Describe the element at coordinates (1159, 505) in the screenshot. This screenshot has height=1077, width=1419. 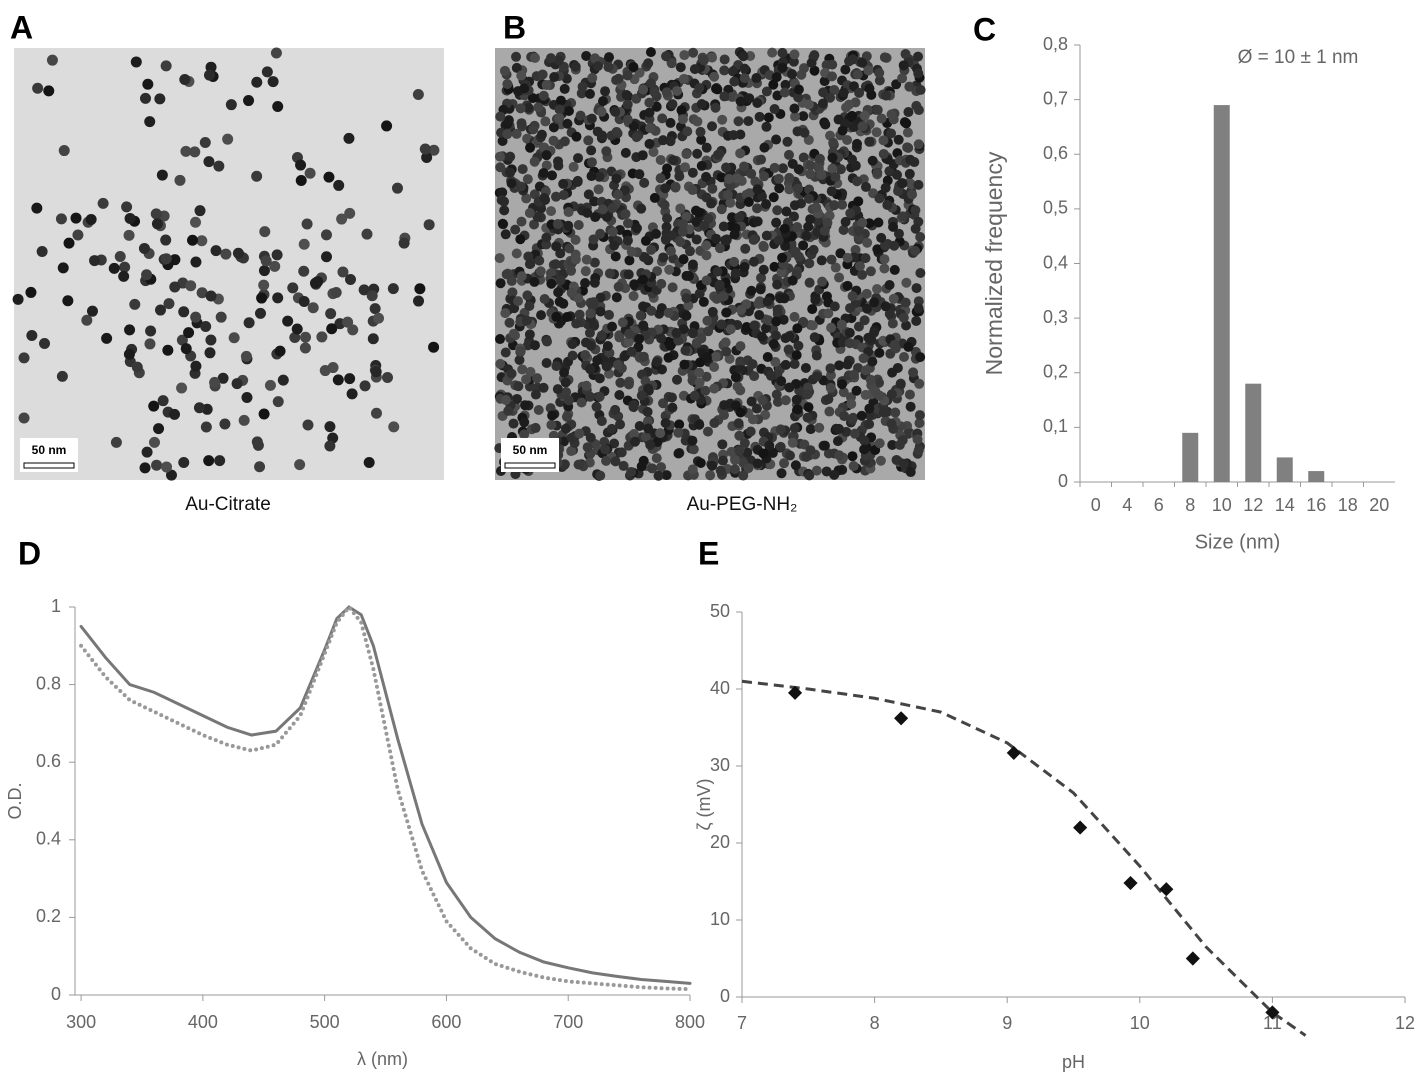
I see `x-tick-label: 6` at that location.